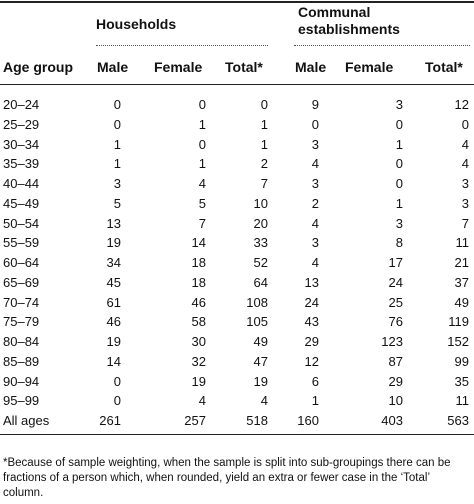  Describe the element at coordinates (260, 361) in the screenshot. I see `table-cell: 47` at that location.